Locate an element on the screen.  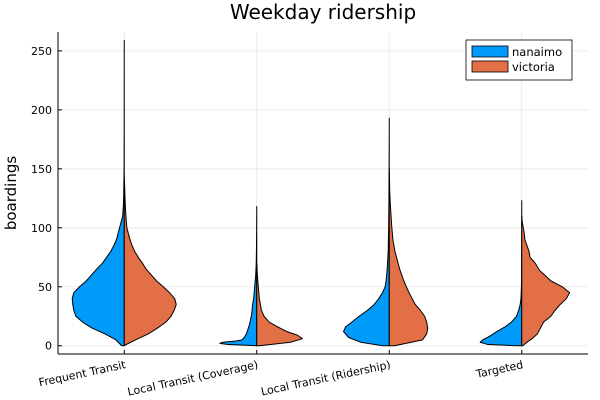
legend-swatch-nanaimo is located at coordinates (490, 51).